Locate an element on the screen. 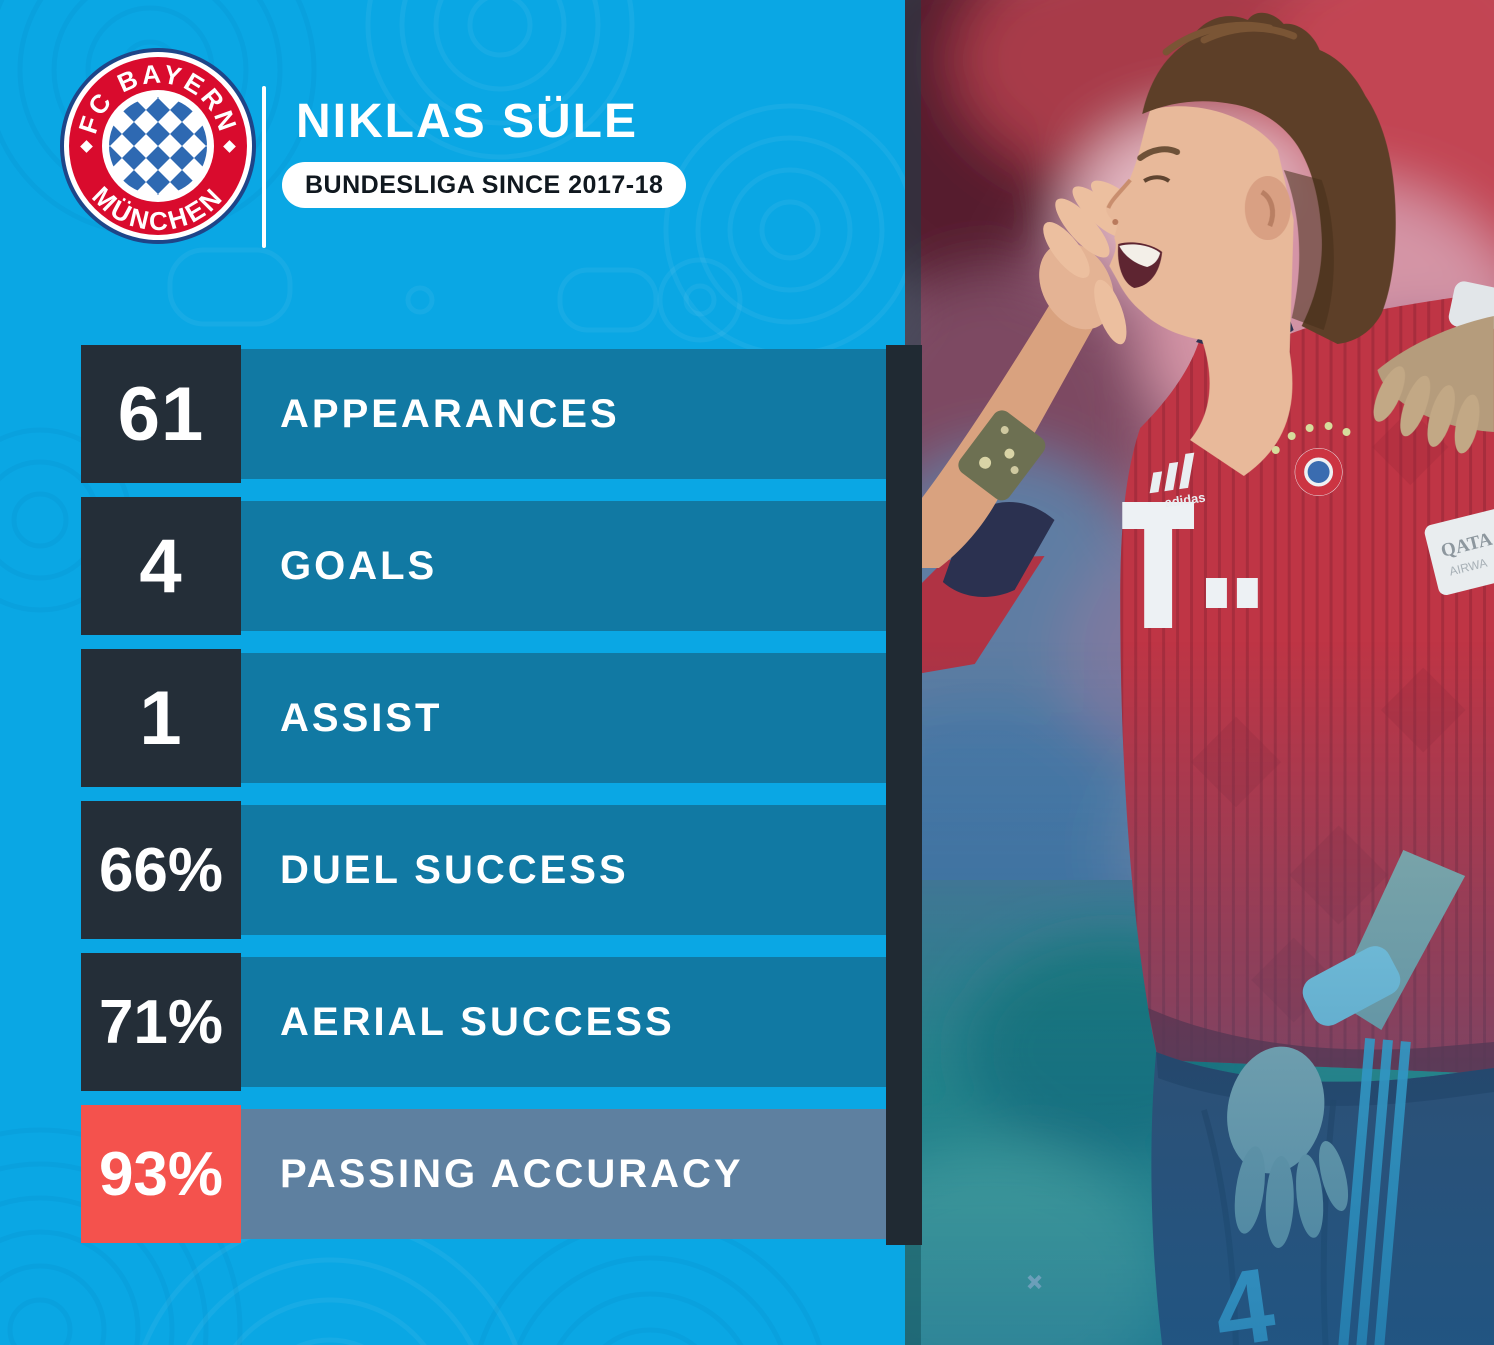 The width and height of the screenshot is (1494, 1345). stat-value: 61 is located at coordinates (161, 414).